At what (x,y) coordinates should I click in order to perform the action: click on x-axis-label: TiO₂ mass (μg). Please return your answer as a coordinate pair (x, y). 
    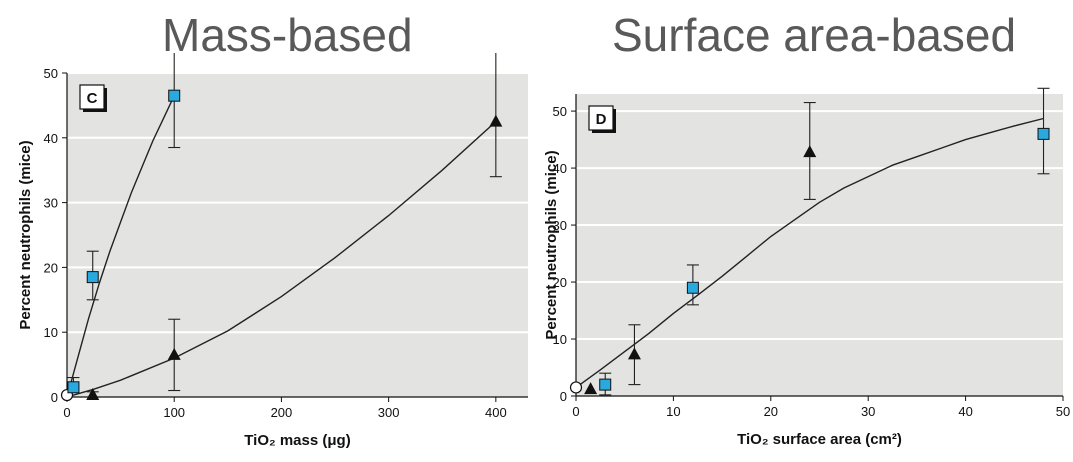
    Looking at the image, I should click on (297, 440).